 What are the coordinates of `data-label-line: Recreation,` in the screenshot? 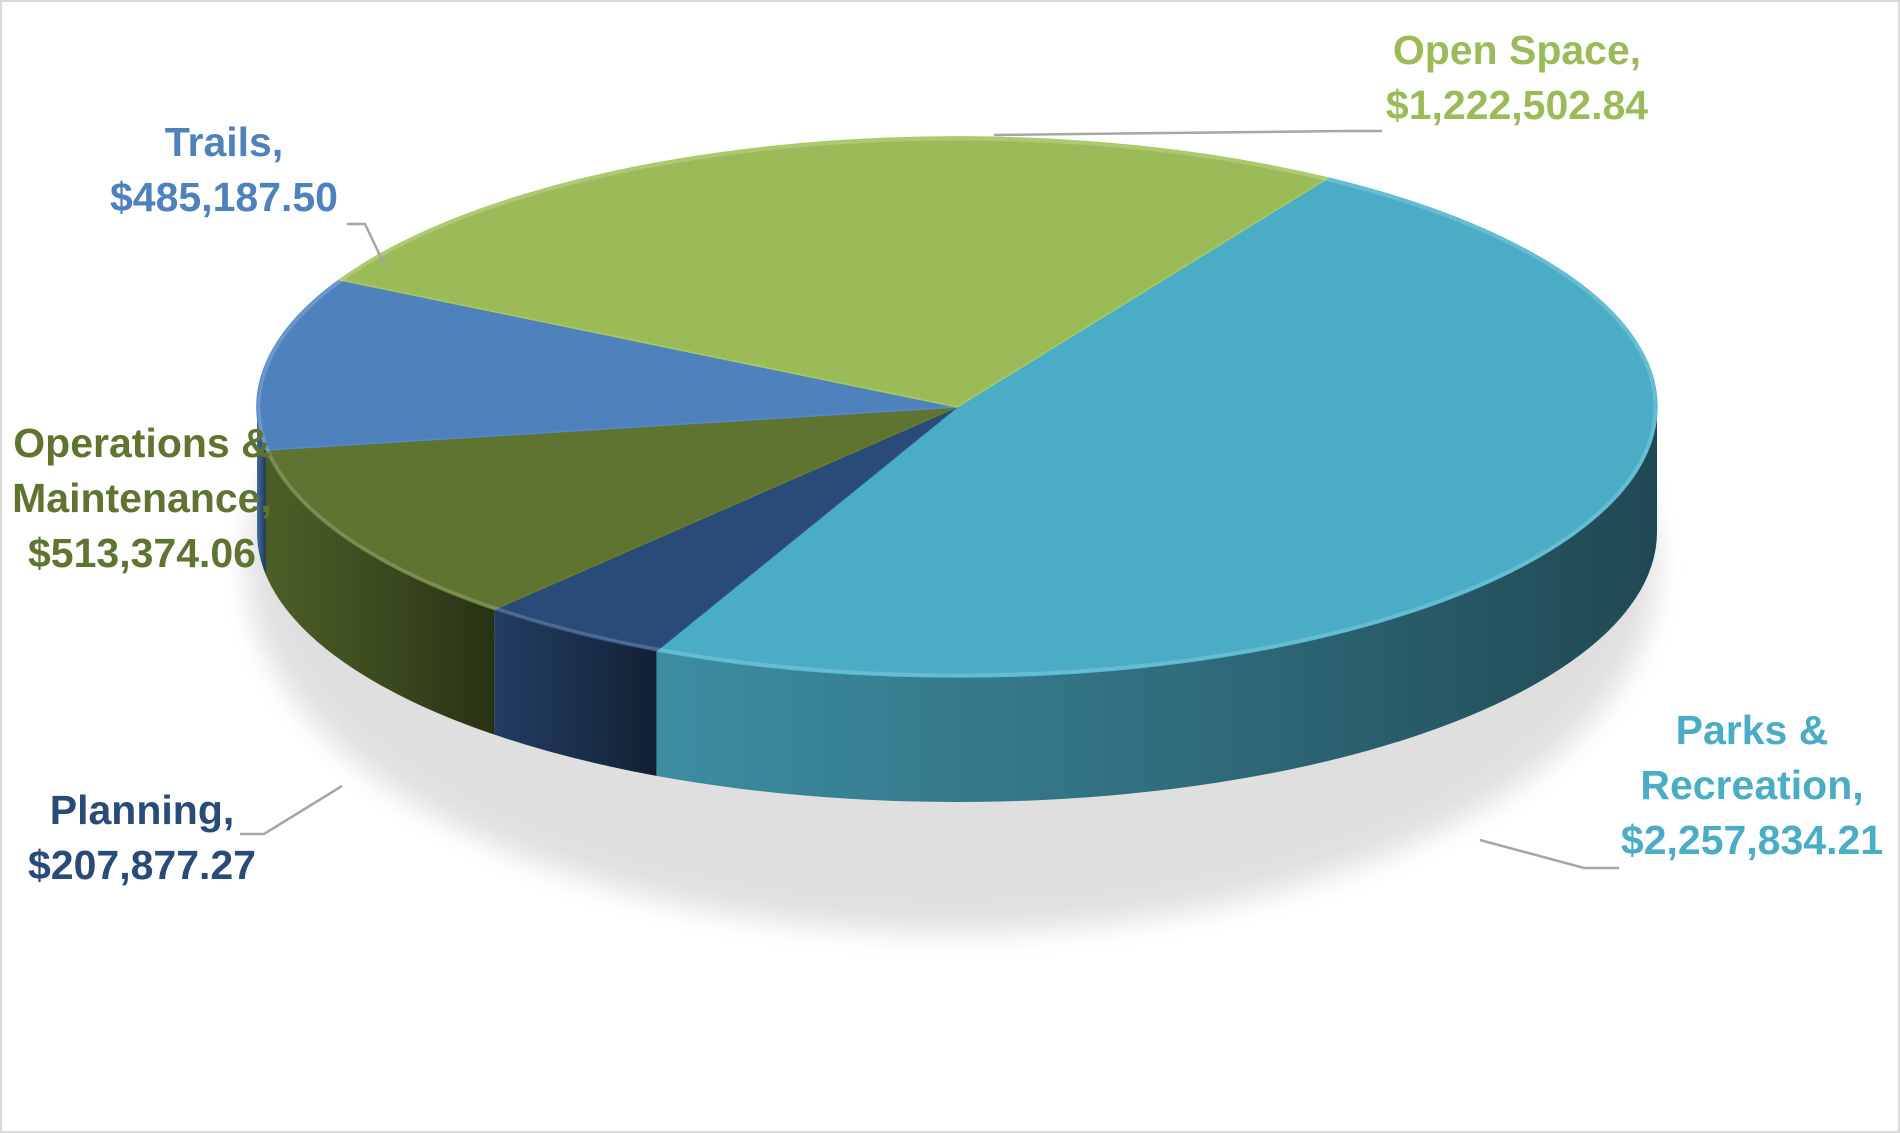 It's located at (1751, 785).